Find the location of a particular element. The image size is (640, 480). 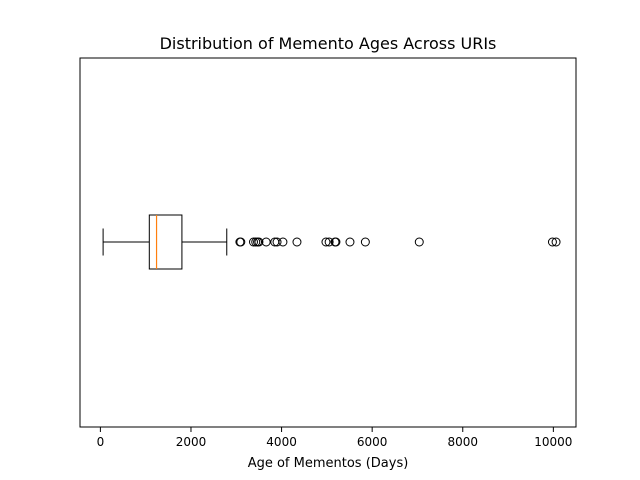

x-tick-label: 0 is located at coordinates (101, 442).